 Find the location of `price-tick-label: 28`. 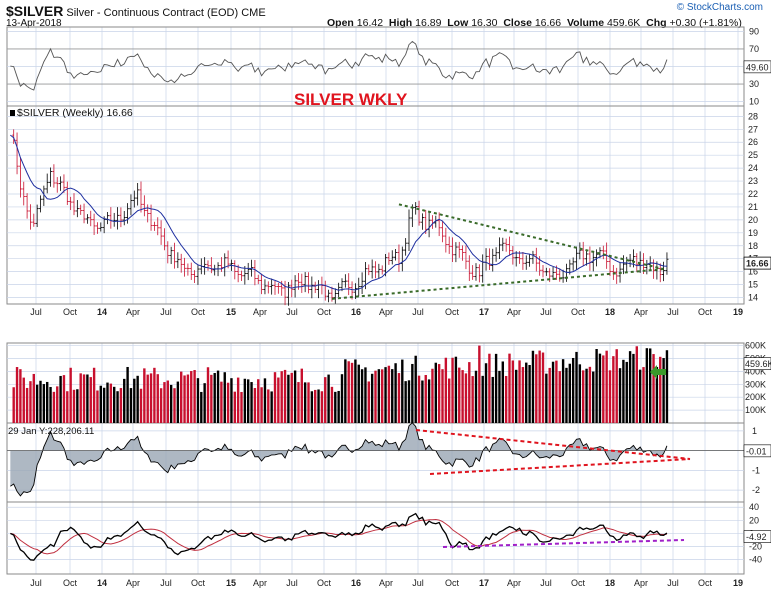

price-tick-label: 28 is located at coordinates (753, 116).